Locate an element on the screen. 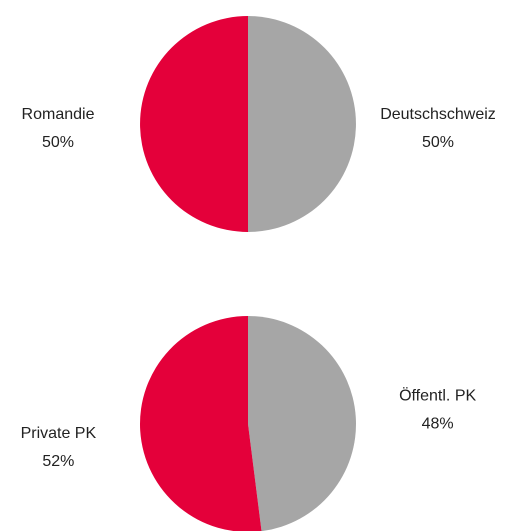  slice-label: Öffentl. PK is located at coordinates (437, 395).